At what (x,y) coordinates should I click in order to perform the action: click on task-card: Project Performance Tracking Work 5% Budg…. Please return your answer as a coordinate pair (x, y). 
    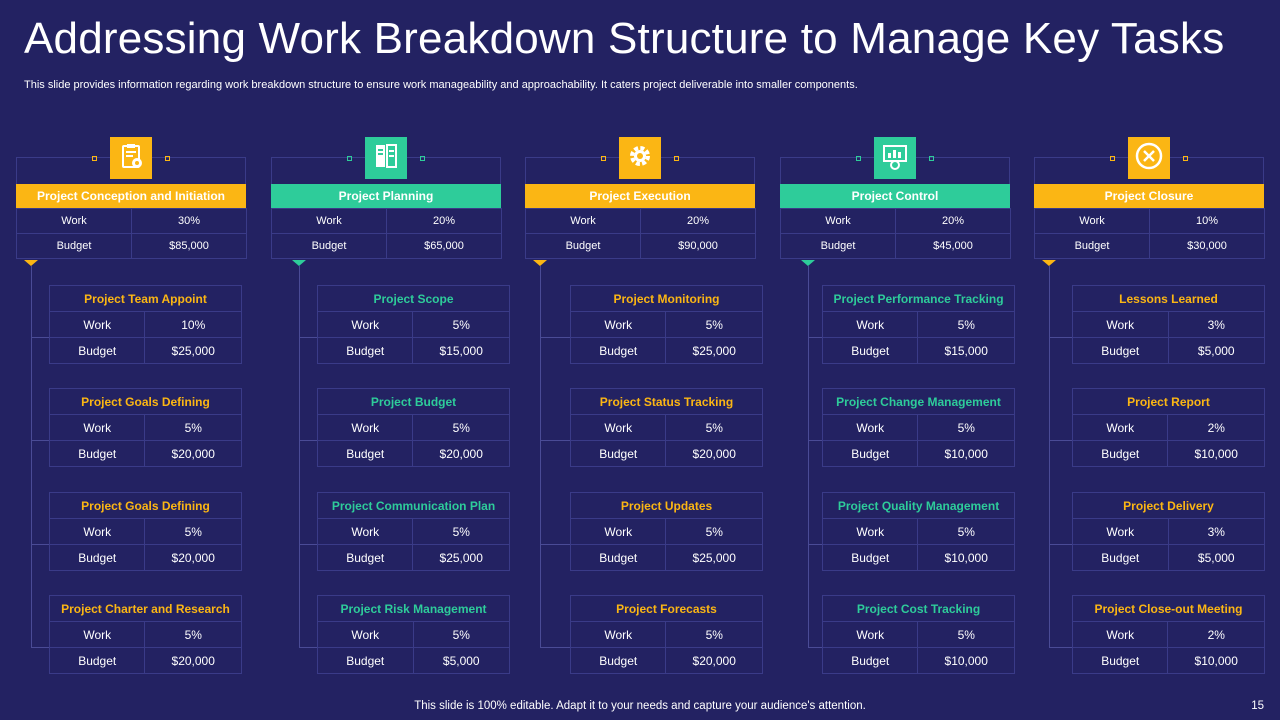
    Looking at the image, I should click on (918, 324).